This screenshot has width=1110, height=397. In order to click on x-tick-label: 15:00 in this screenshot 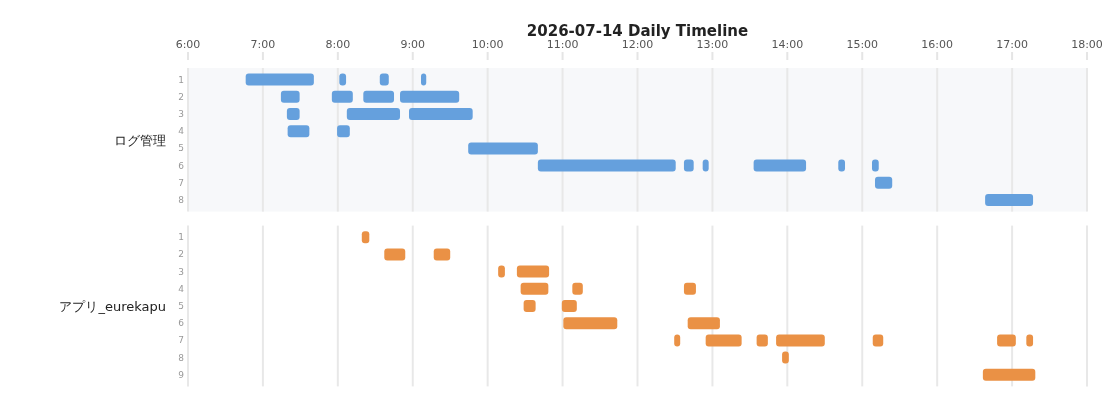, I will do `click(862, 44)`.